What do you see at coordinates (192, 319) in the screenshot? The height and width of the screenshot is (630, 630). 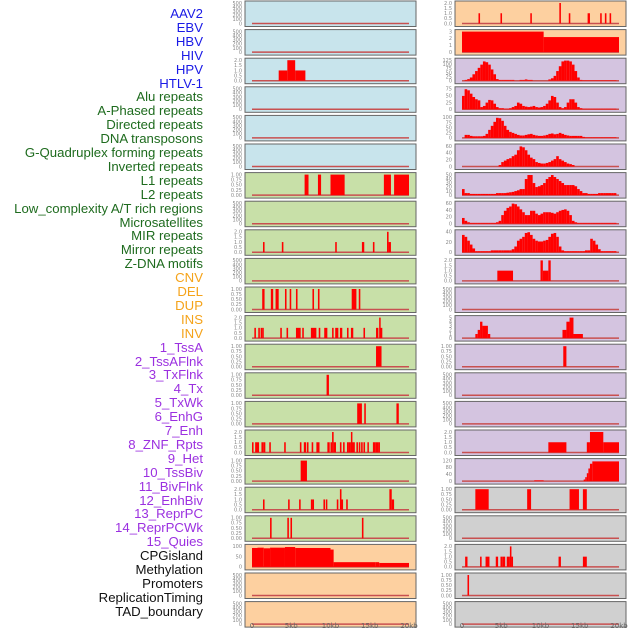 I see `legend-item: INS` at bounding box center [192, 319].